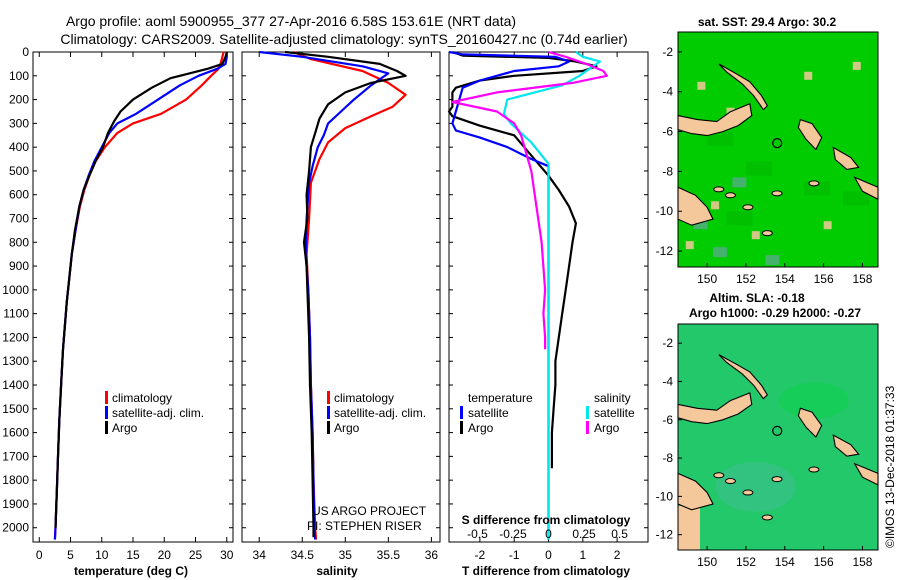  What do you see at coordinates (70, 555) in the screenshot?
I see `x-tick-label: 5` at bounding box center [70, 555].